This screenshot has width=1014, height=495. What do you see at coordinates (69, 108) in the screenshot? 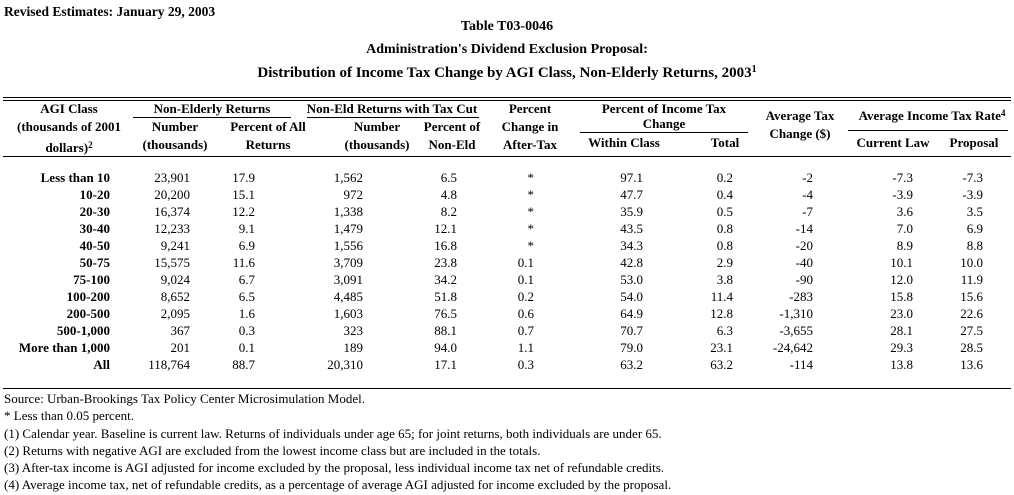
I see `agi-class-header-line1: AGI Class` at bounding box center [69, 108].